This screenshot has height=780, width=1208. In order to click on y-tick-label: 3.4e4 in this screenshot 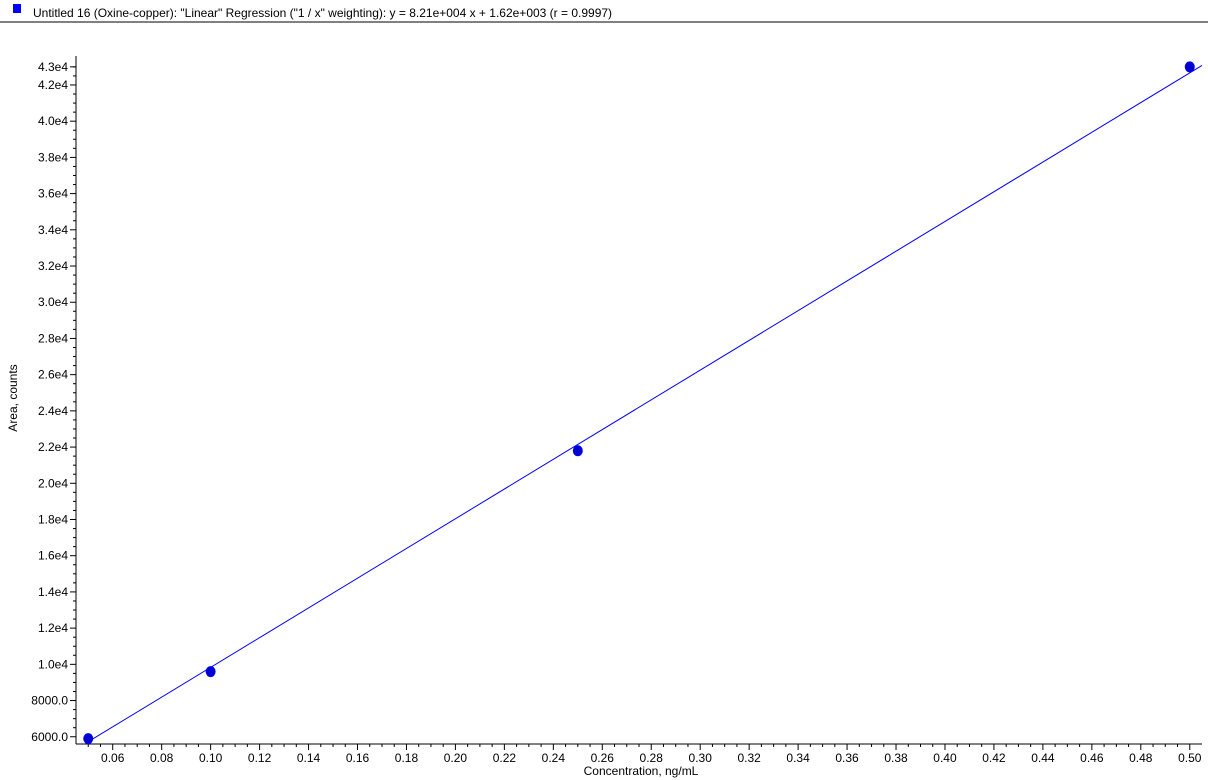, I will do `click(53, 230)`.